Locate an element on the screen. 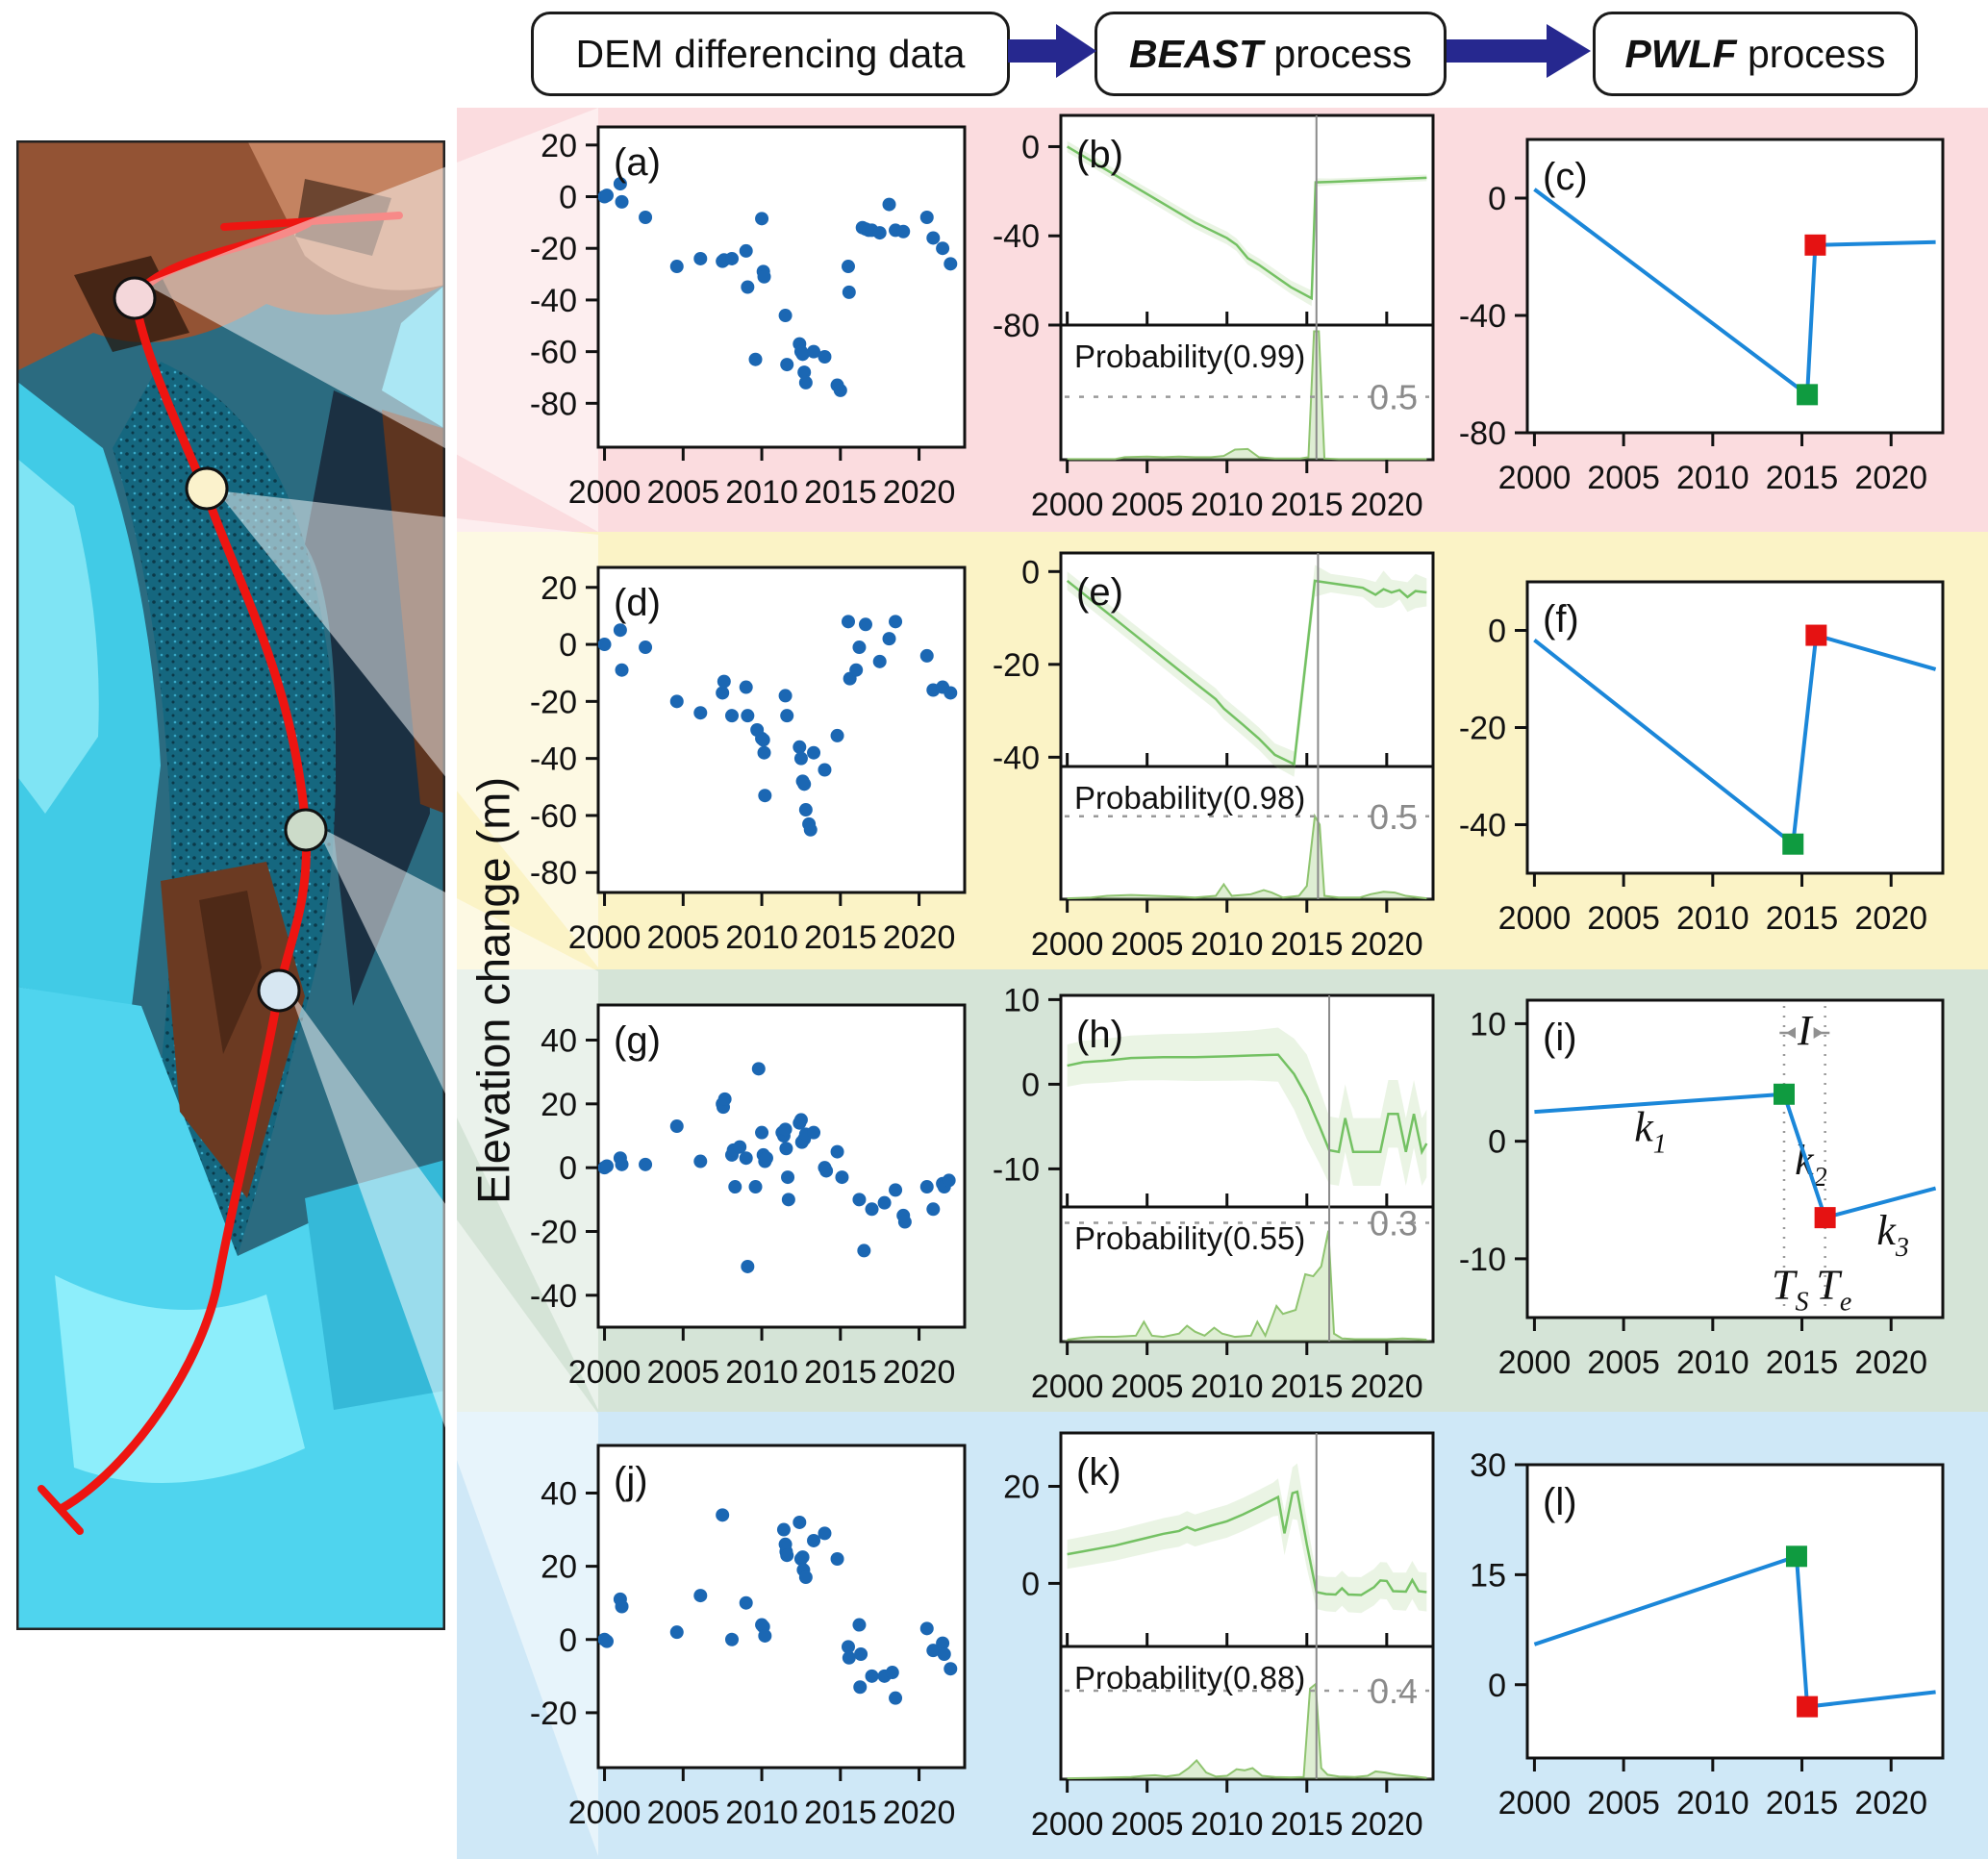 The height and width of the screenshot is (1859, 1988). flow-box-beast-text: process is located at coordinates (1337, 53).